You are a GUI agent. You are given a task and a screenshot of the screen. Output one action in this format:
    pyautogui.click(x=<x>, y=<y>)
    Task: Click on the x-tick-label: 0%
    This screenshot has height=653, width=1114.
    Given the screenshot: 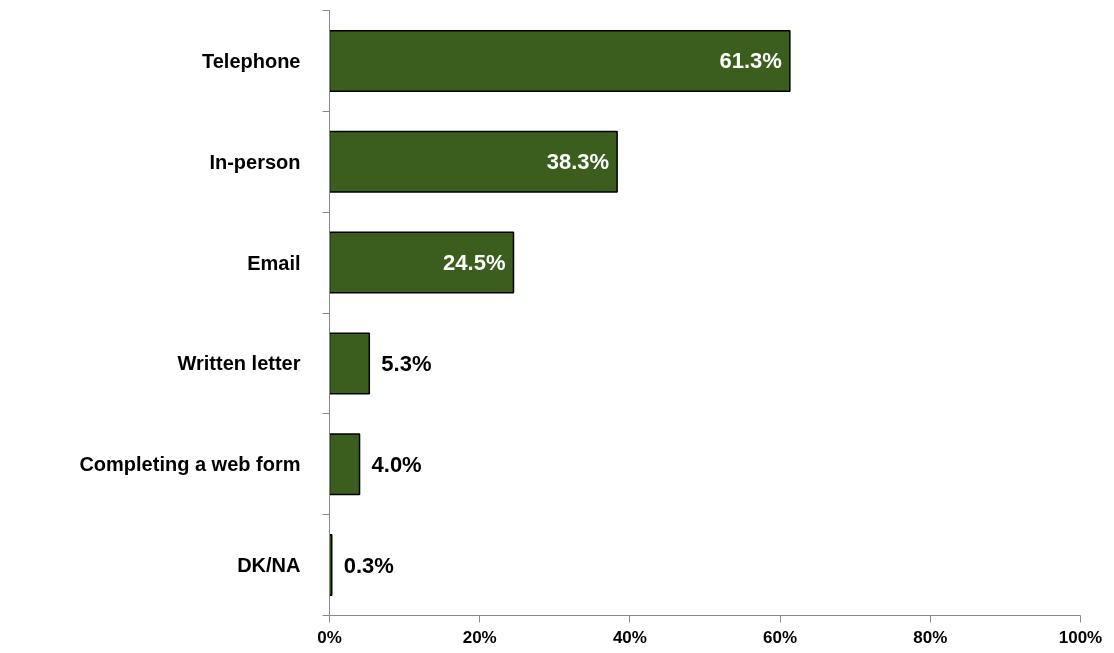 What is the action you would take?
    pyautogui.click(x=329, y=637)
    